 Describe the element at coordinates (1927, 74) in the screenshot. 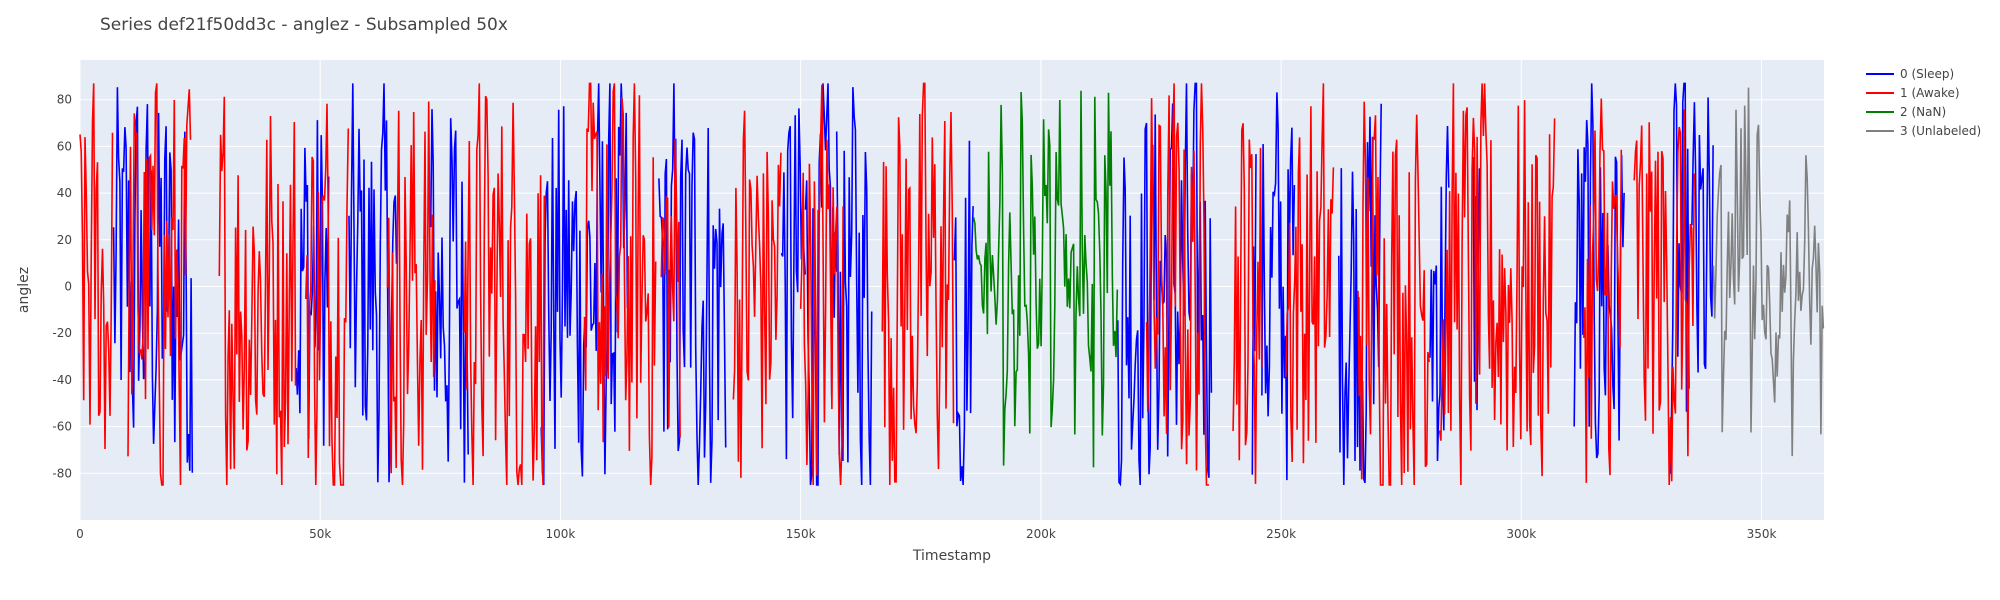

I see `legend-label: 0 (Sleep)` at that location.